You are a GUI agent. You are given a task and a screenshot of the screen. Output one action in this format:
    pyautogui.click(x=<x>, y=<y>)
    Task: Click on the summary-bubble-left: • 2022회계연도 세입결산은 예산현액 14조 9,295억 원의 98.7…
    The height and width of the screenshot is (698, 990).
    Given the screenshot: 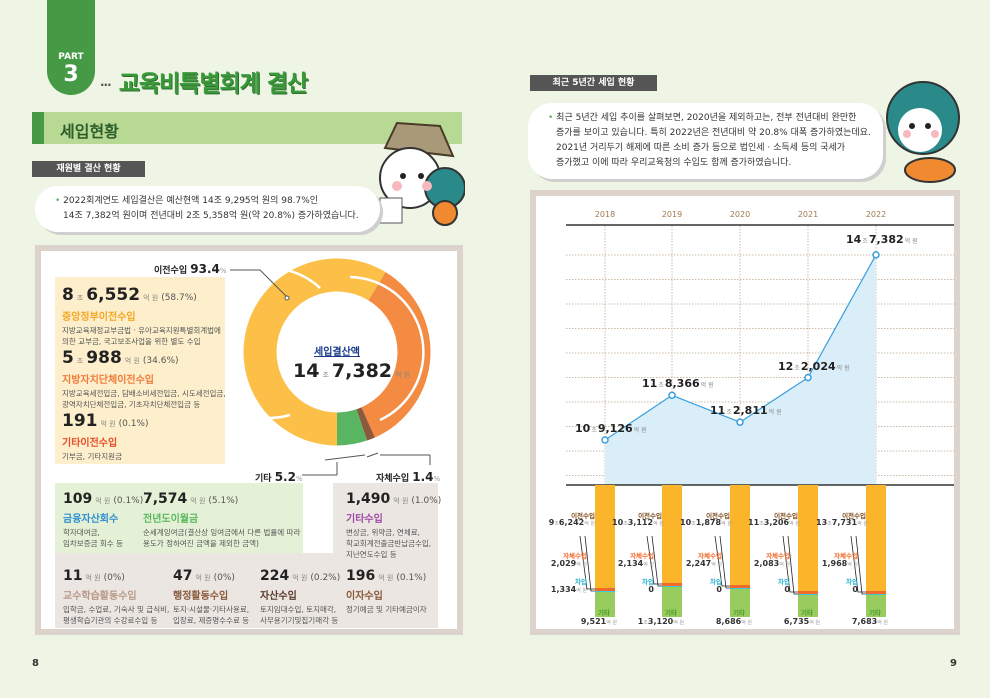 What is the action you would take?
    pyautogui.click(x=207, y=209)
    